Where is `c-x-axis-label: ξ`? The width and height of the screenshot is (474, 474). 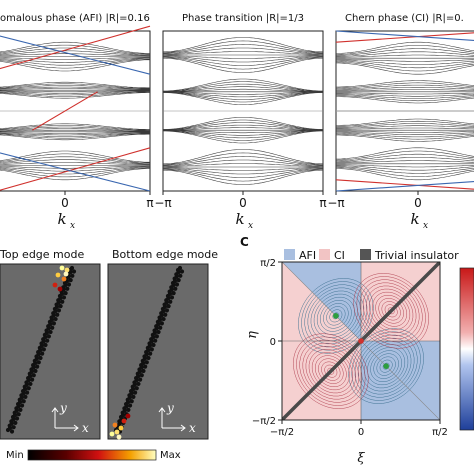
c-x-axis-label: ξ is located at coordinates (361, 458).